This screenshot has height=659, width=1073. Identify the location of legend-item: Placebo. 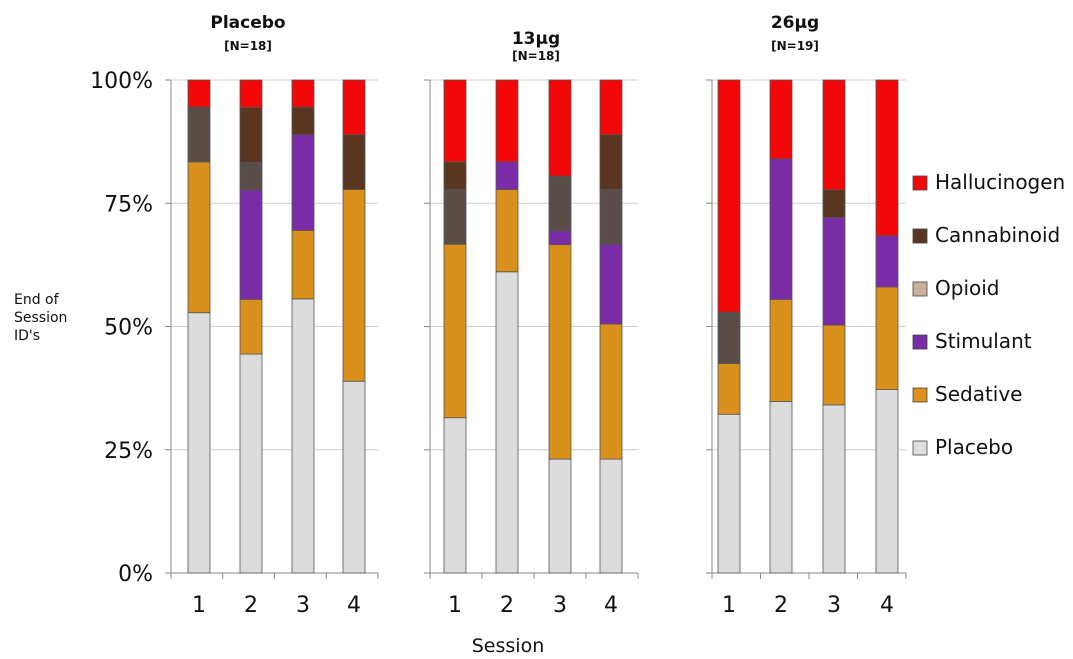
(962, 447).